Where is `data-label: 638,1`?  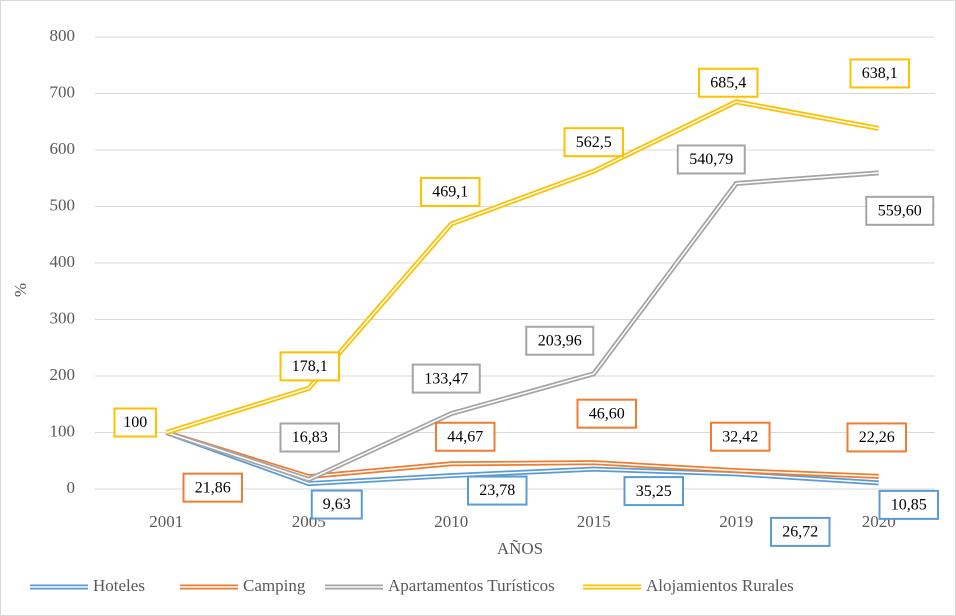 data-label: 638,1 is located at coordinates (880, 73).